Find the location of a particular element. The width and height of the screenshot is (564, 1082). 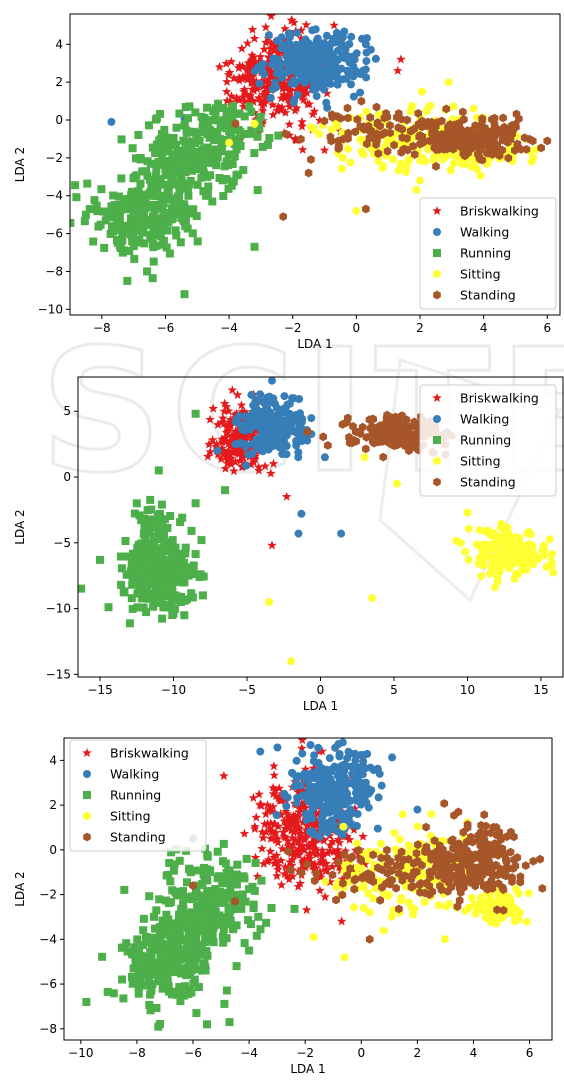

x-tick-label: −2 is located at coordinates (305, 1053).